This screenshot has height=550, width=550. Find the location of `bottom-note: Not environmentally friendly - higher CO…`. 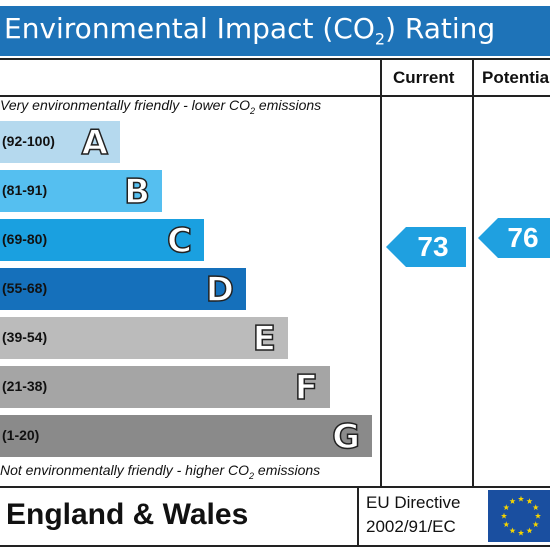

bottom-note: Not environmentally friendly - higher CO… is located at coordinates (160, 471).